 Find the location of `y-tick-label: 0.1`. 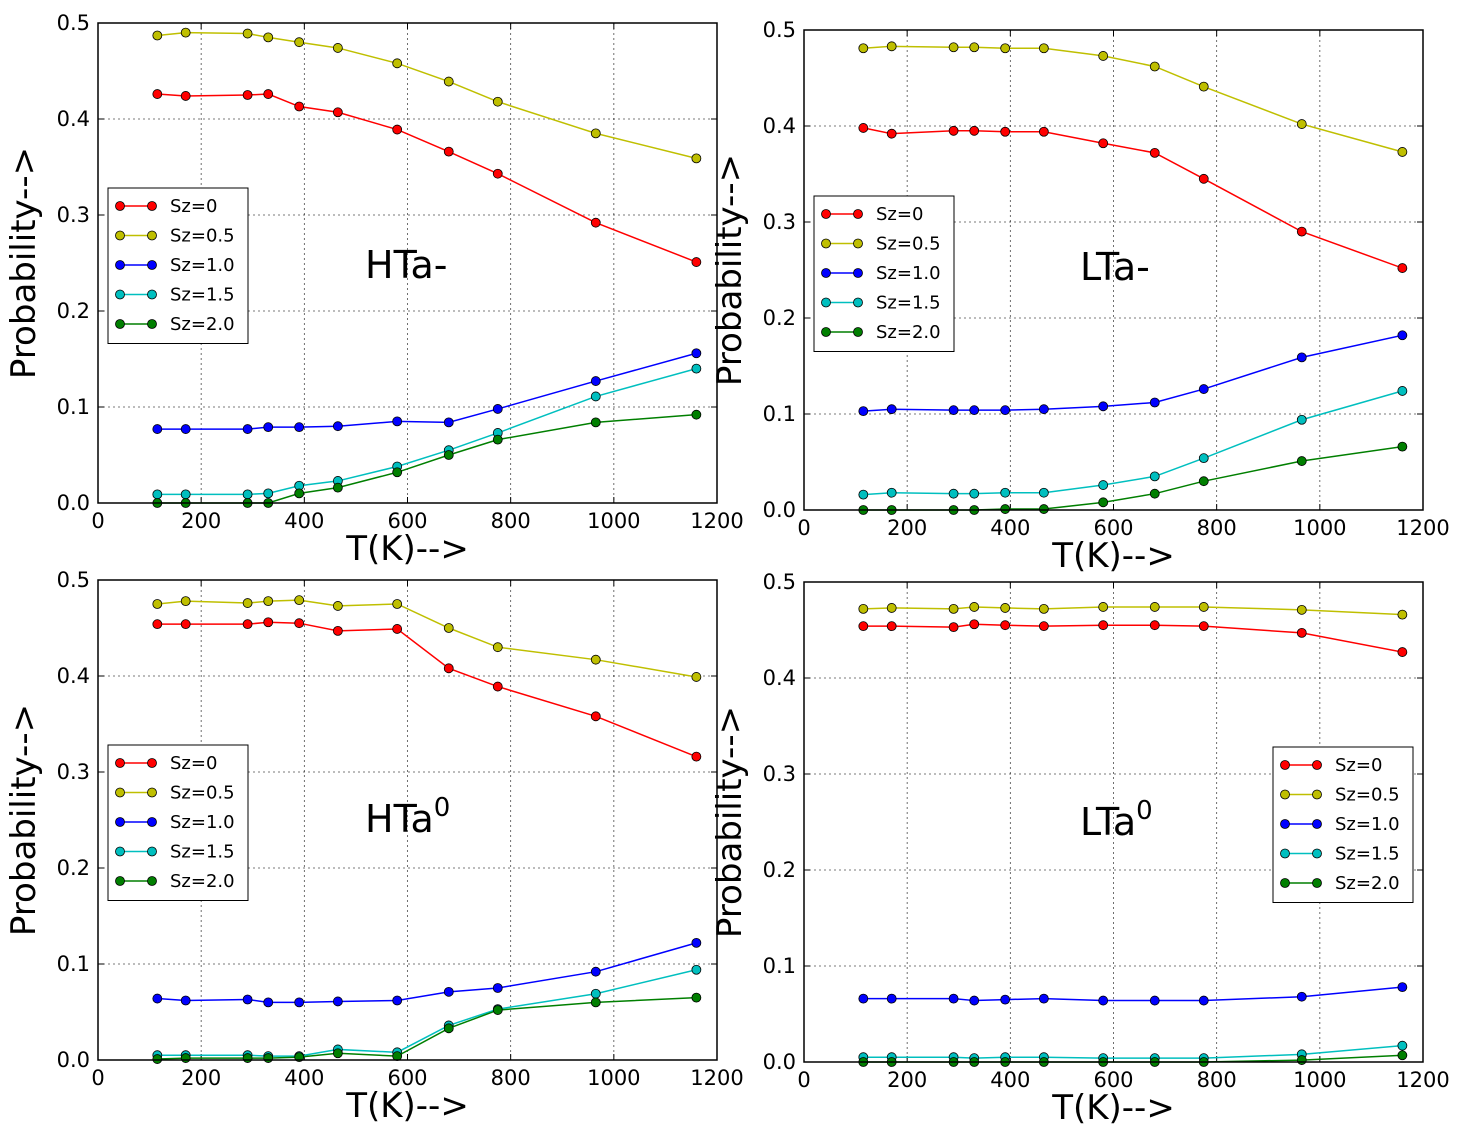

y-tick-label: 0.1 is located at coordinates (73, 407).